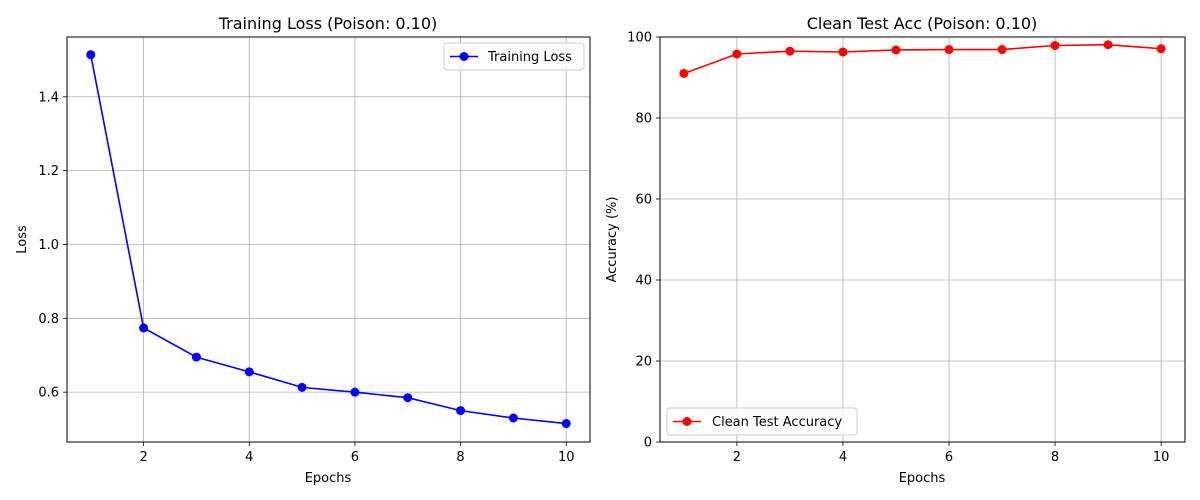  Describe the element at coordinates (529, 57) in the screenshot. I see `loss-legend-label: Training Loss` at that location.